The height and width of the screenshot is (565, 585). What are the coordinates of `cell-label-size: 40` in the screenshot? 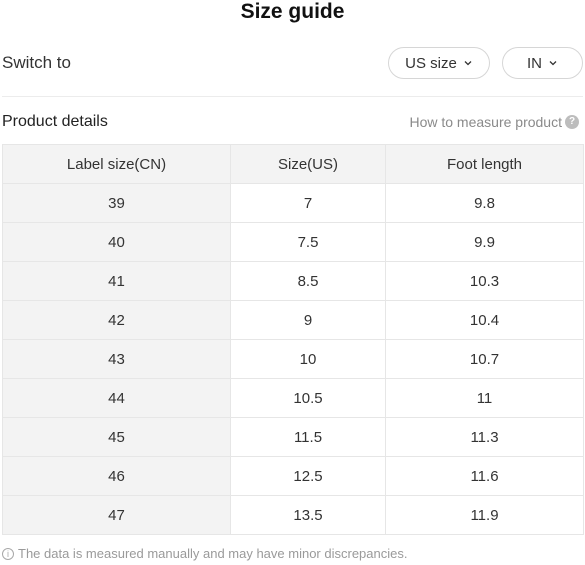 It's located at (116, 242).